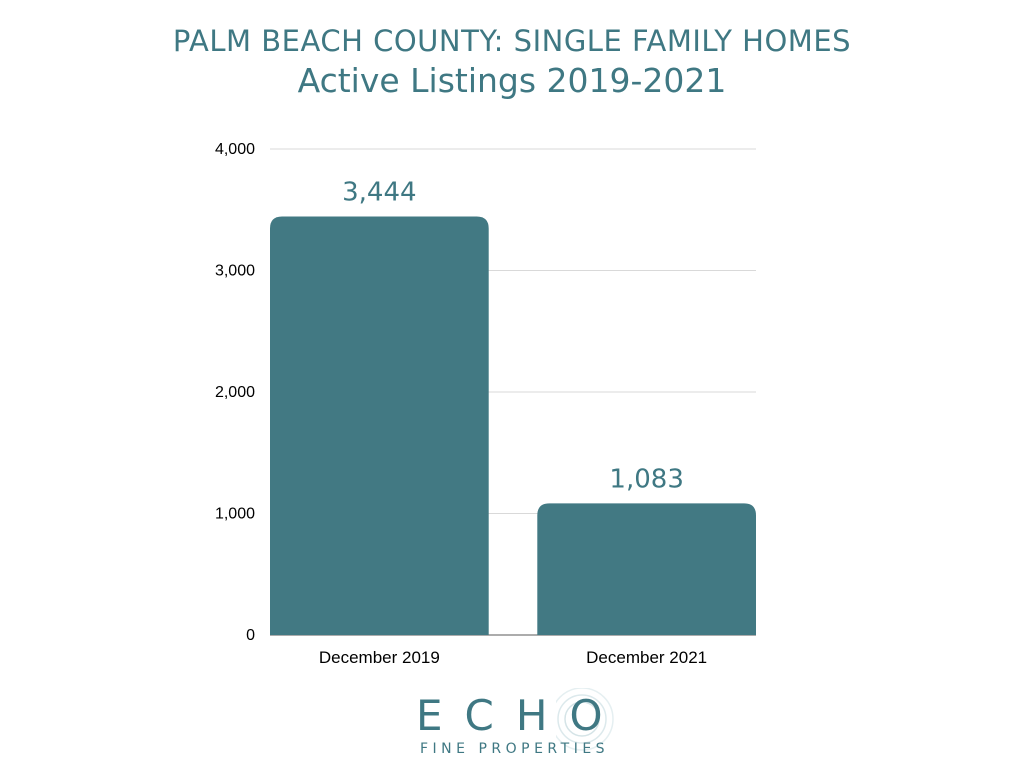 This screenshot has width=1024, height=768. Describe the element at coordinates (585, 719) in the screenshot. I see `logo-rings-icon` at that location.